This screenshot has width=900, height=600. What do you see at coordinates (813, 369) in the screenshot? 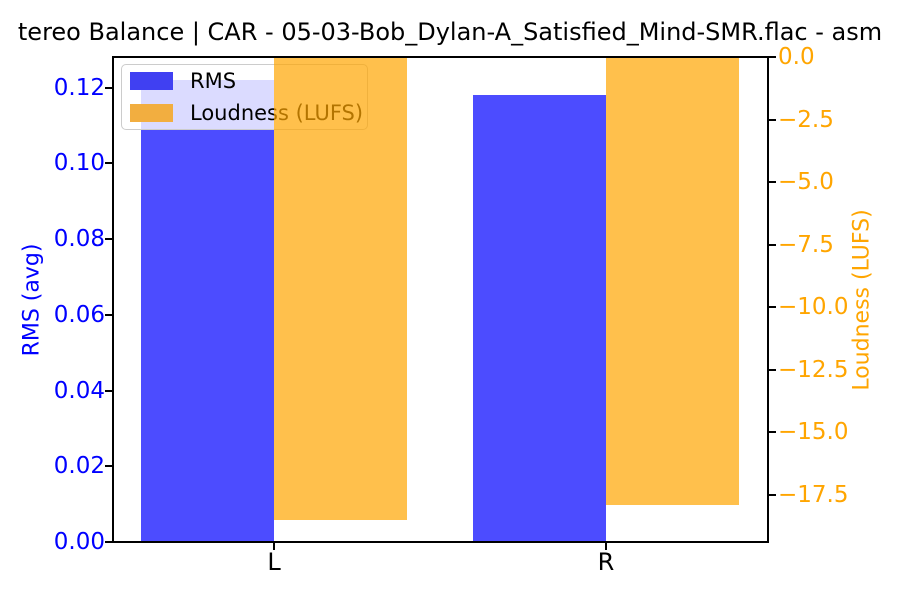
I see `right-tick-label-−12.5: −12.5` at bounding box center [813, 369].